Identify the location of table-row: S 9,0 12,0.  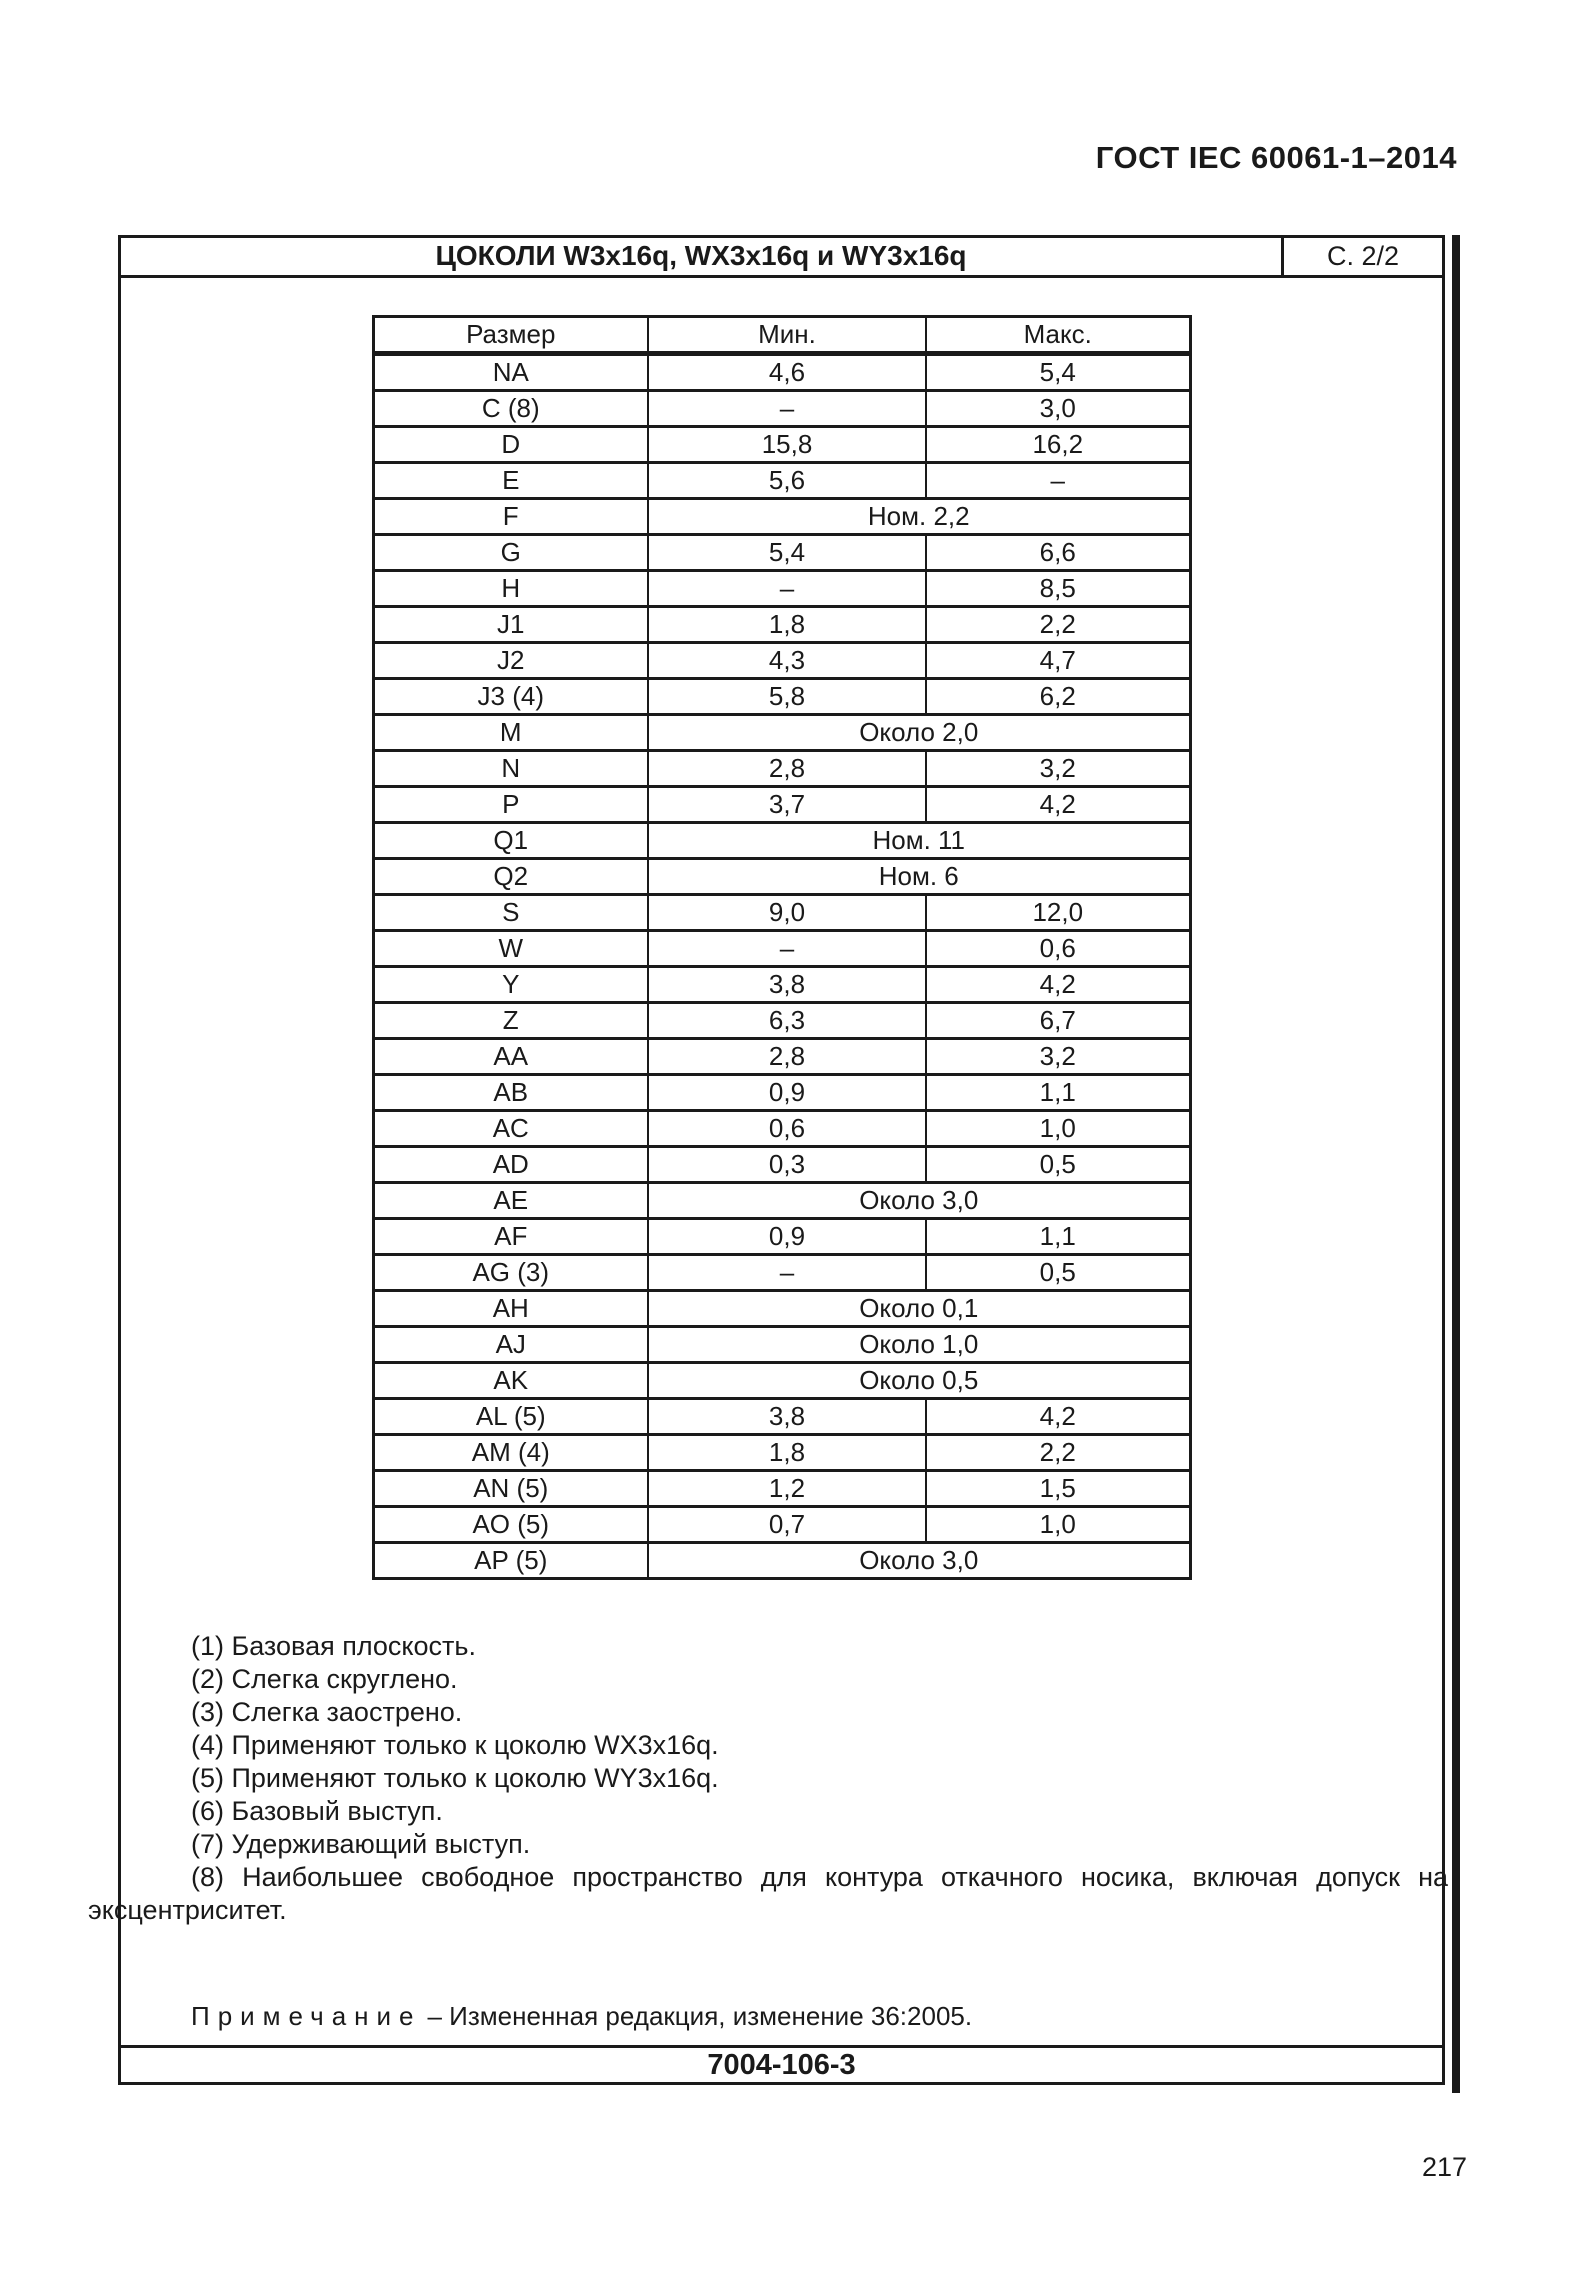
(781, 912).